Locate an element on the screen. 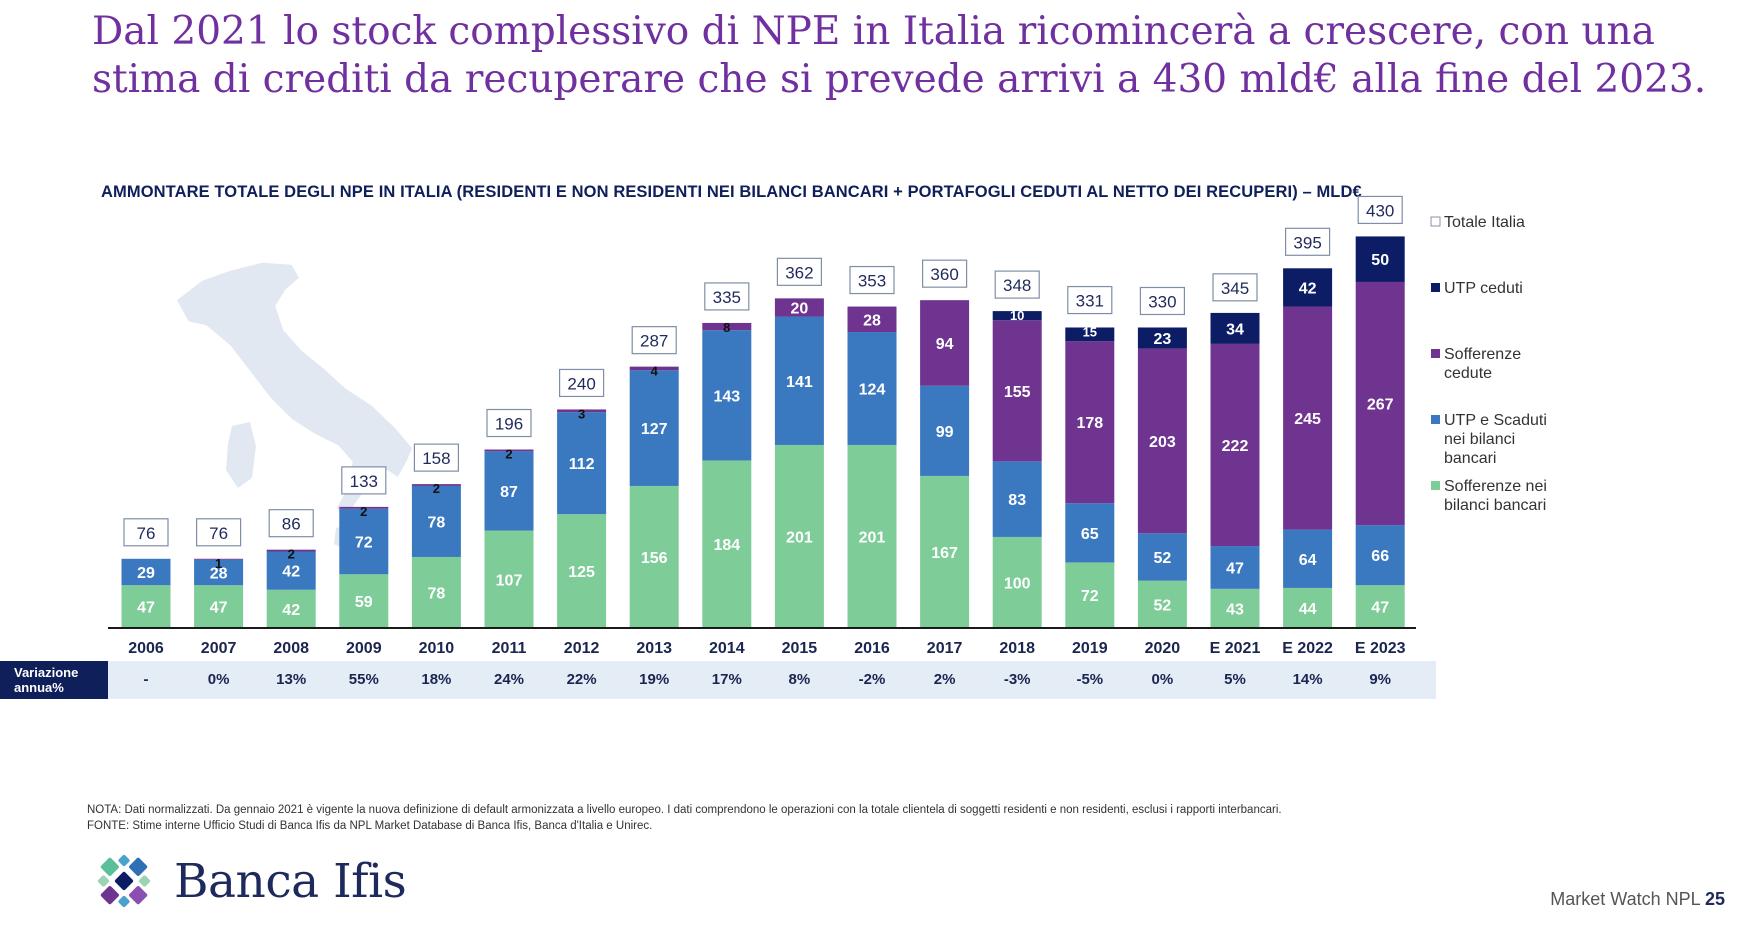 This screenshot has height=926, width=1757. total-value-label: 362 is located at coordinates (799, 272).